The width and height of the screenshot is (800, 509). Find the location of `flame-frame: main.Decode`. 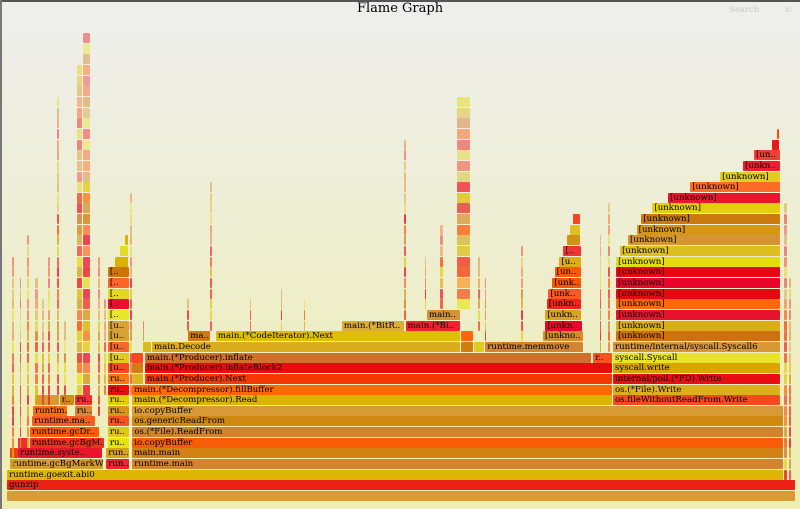

flame-frame: main.Decode is located at coordinates (305, 346).